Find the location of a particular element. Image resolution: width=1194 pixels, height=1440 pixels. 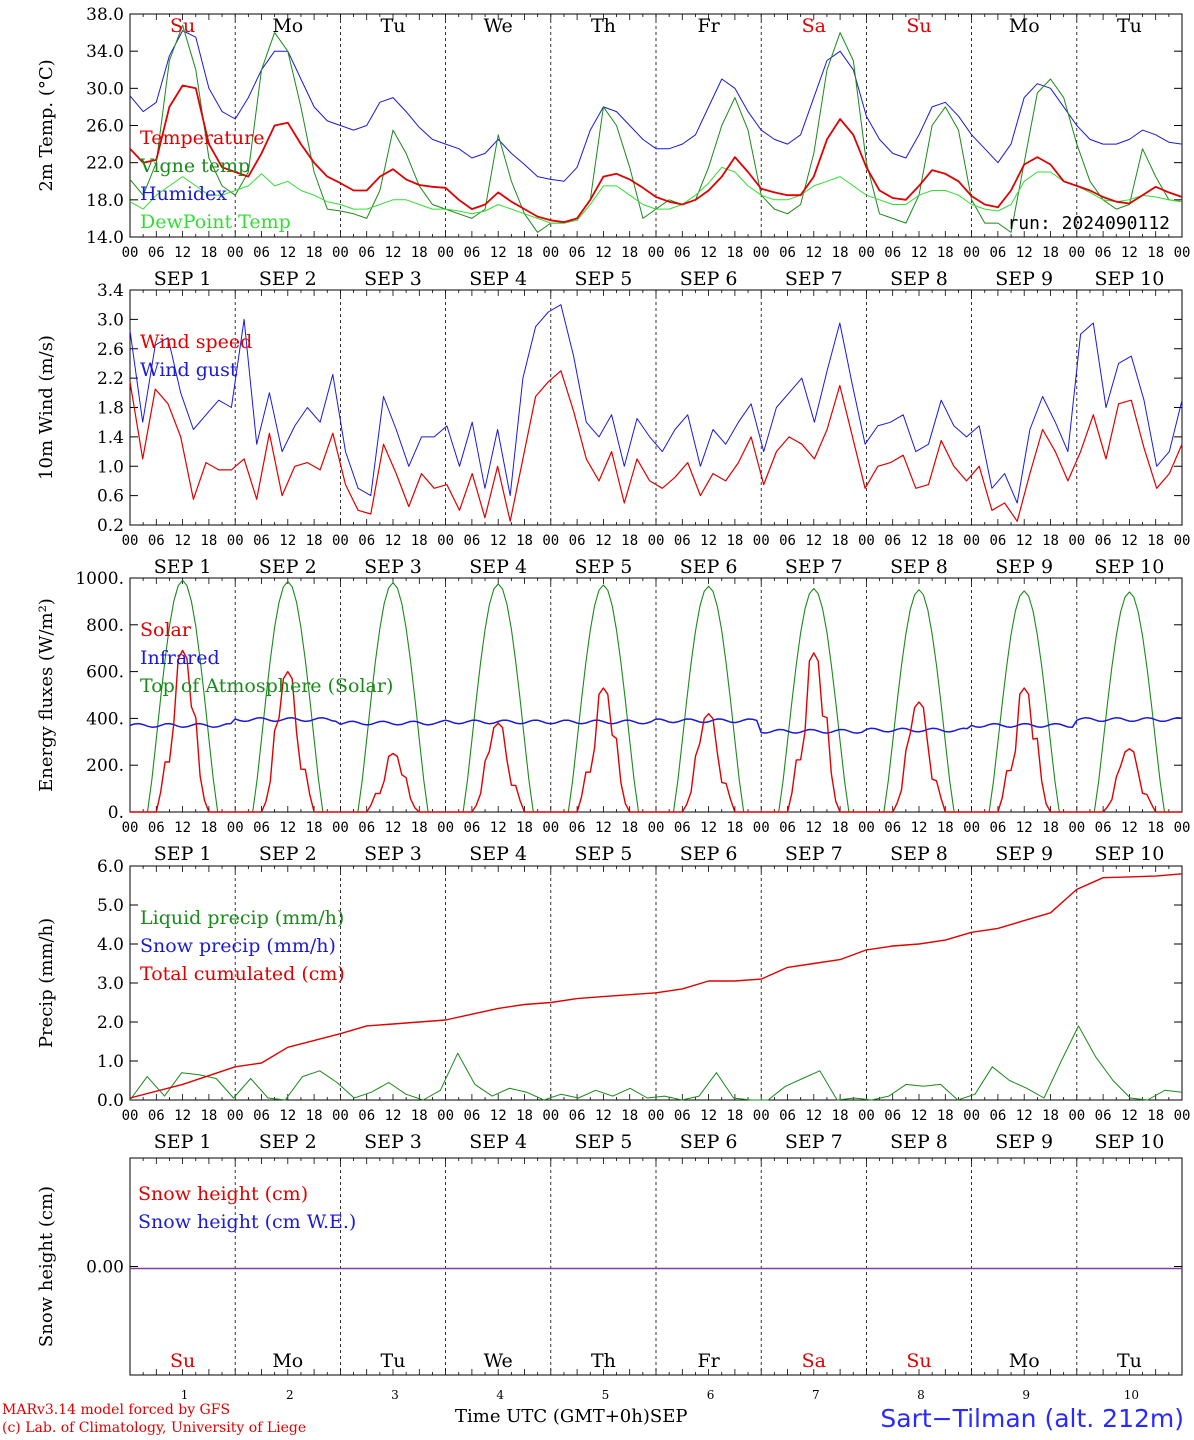

total-cumulated-line is located at coordinates (656, 986).